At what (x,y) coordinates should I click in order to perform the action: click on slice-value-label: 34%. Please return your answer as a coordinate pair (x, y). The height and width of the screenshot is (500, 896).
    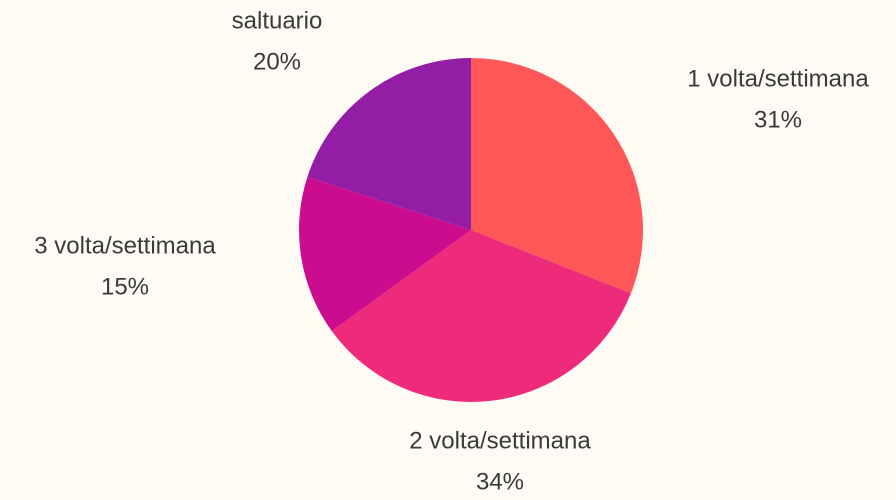
    Looking at the image, I should click on (500, 481).